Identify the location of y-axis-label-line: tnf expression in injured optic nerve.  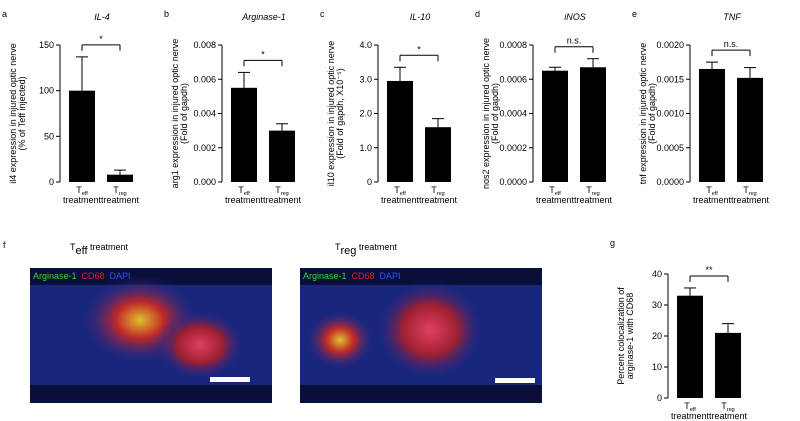
(643, 114).